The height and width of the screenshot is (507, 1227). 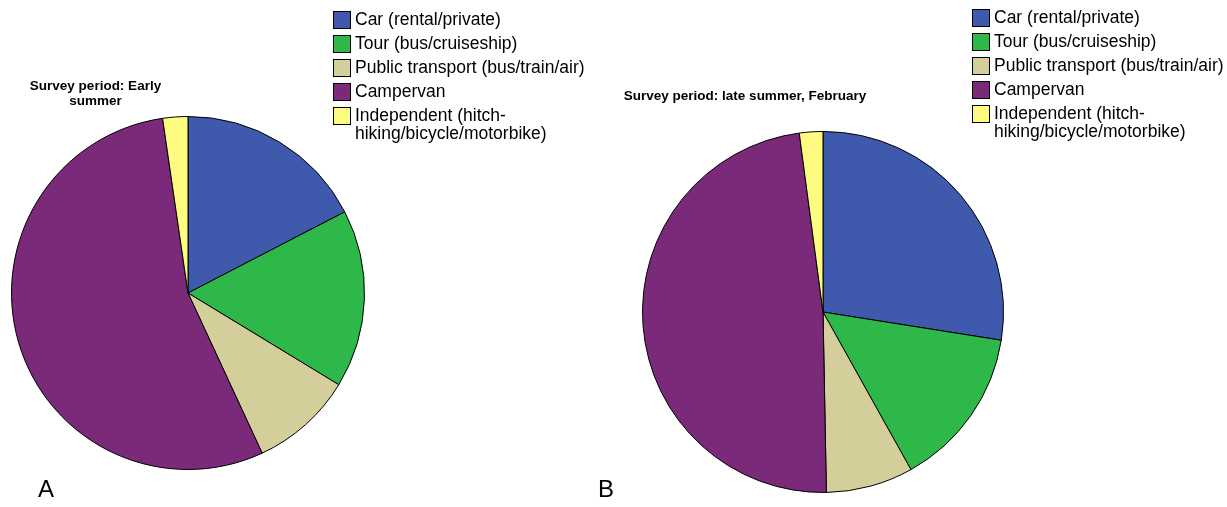 I want to click on text: A, so click(x=46, y=489).